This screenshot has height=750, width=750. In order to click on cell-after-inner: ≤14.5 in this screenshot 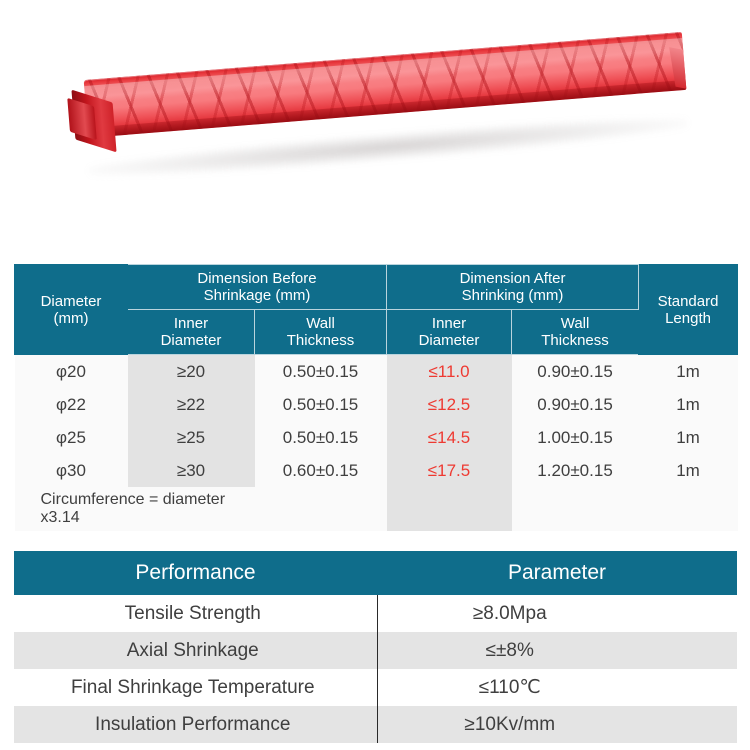, I will do `click(449, 438)`.